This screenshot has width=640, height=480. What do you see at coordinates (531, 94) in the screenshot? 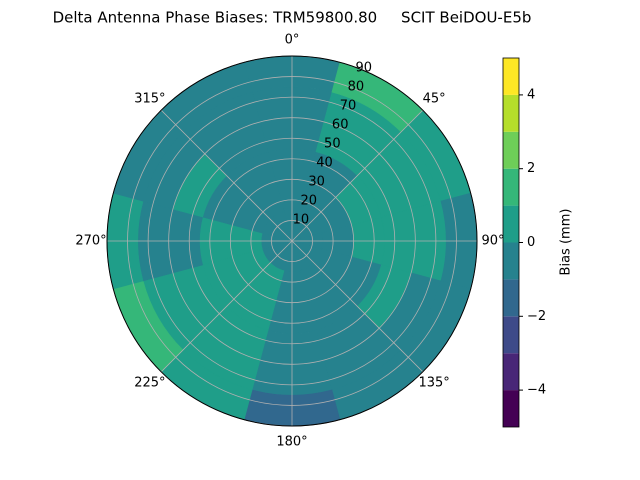
I see `colorbar-tick-label: 4` at bounding box center [531, 94].